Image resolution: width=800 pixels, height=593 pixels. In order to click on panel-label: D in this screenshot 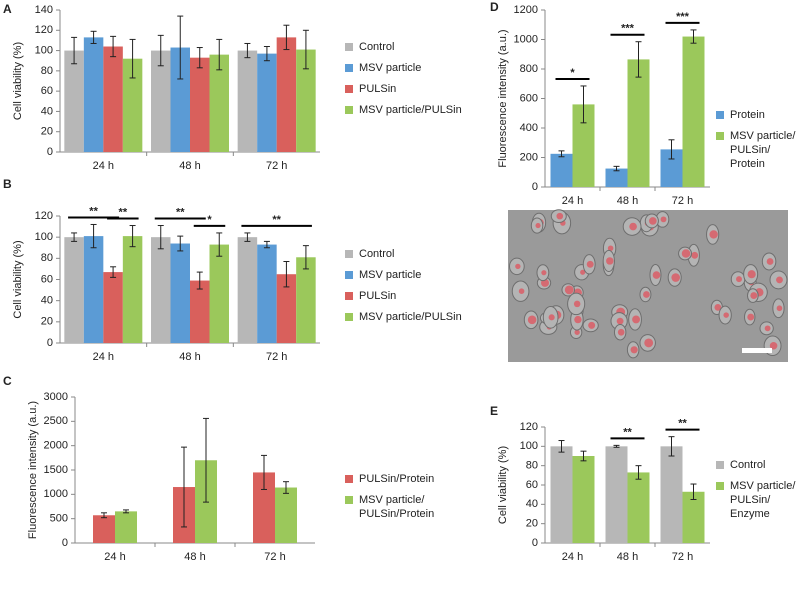, I will do `click(494, 7)`.